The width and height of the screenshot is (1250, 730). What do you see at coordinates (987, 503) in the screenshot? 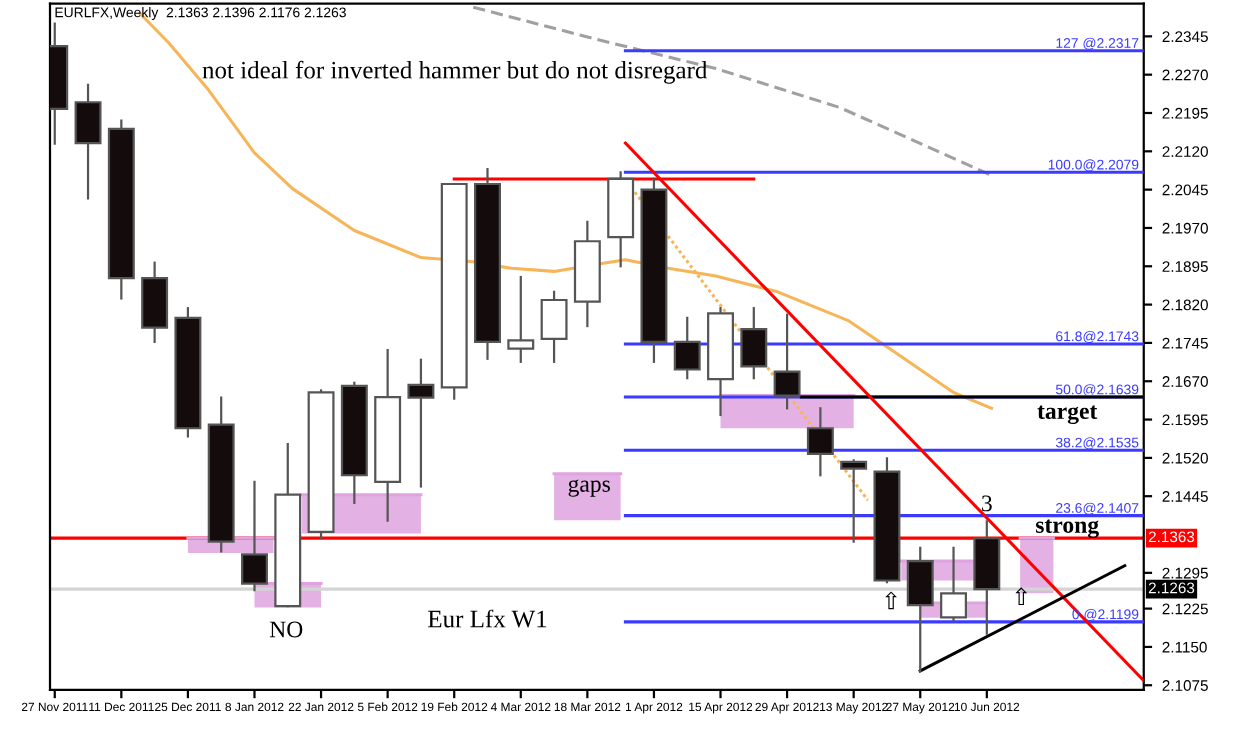
I see `annotation: 3` at bounding box center [987, 503].